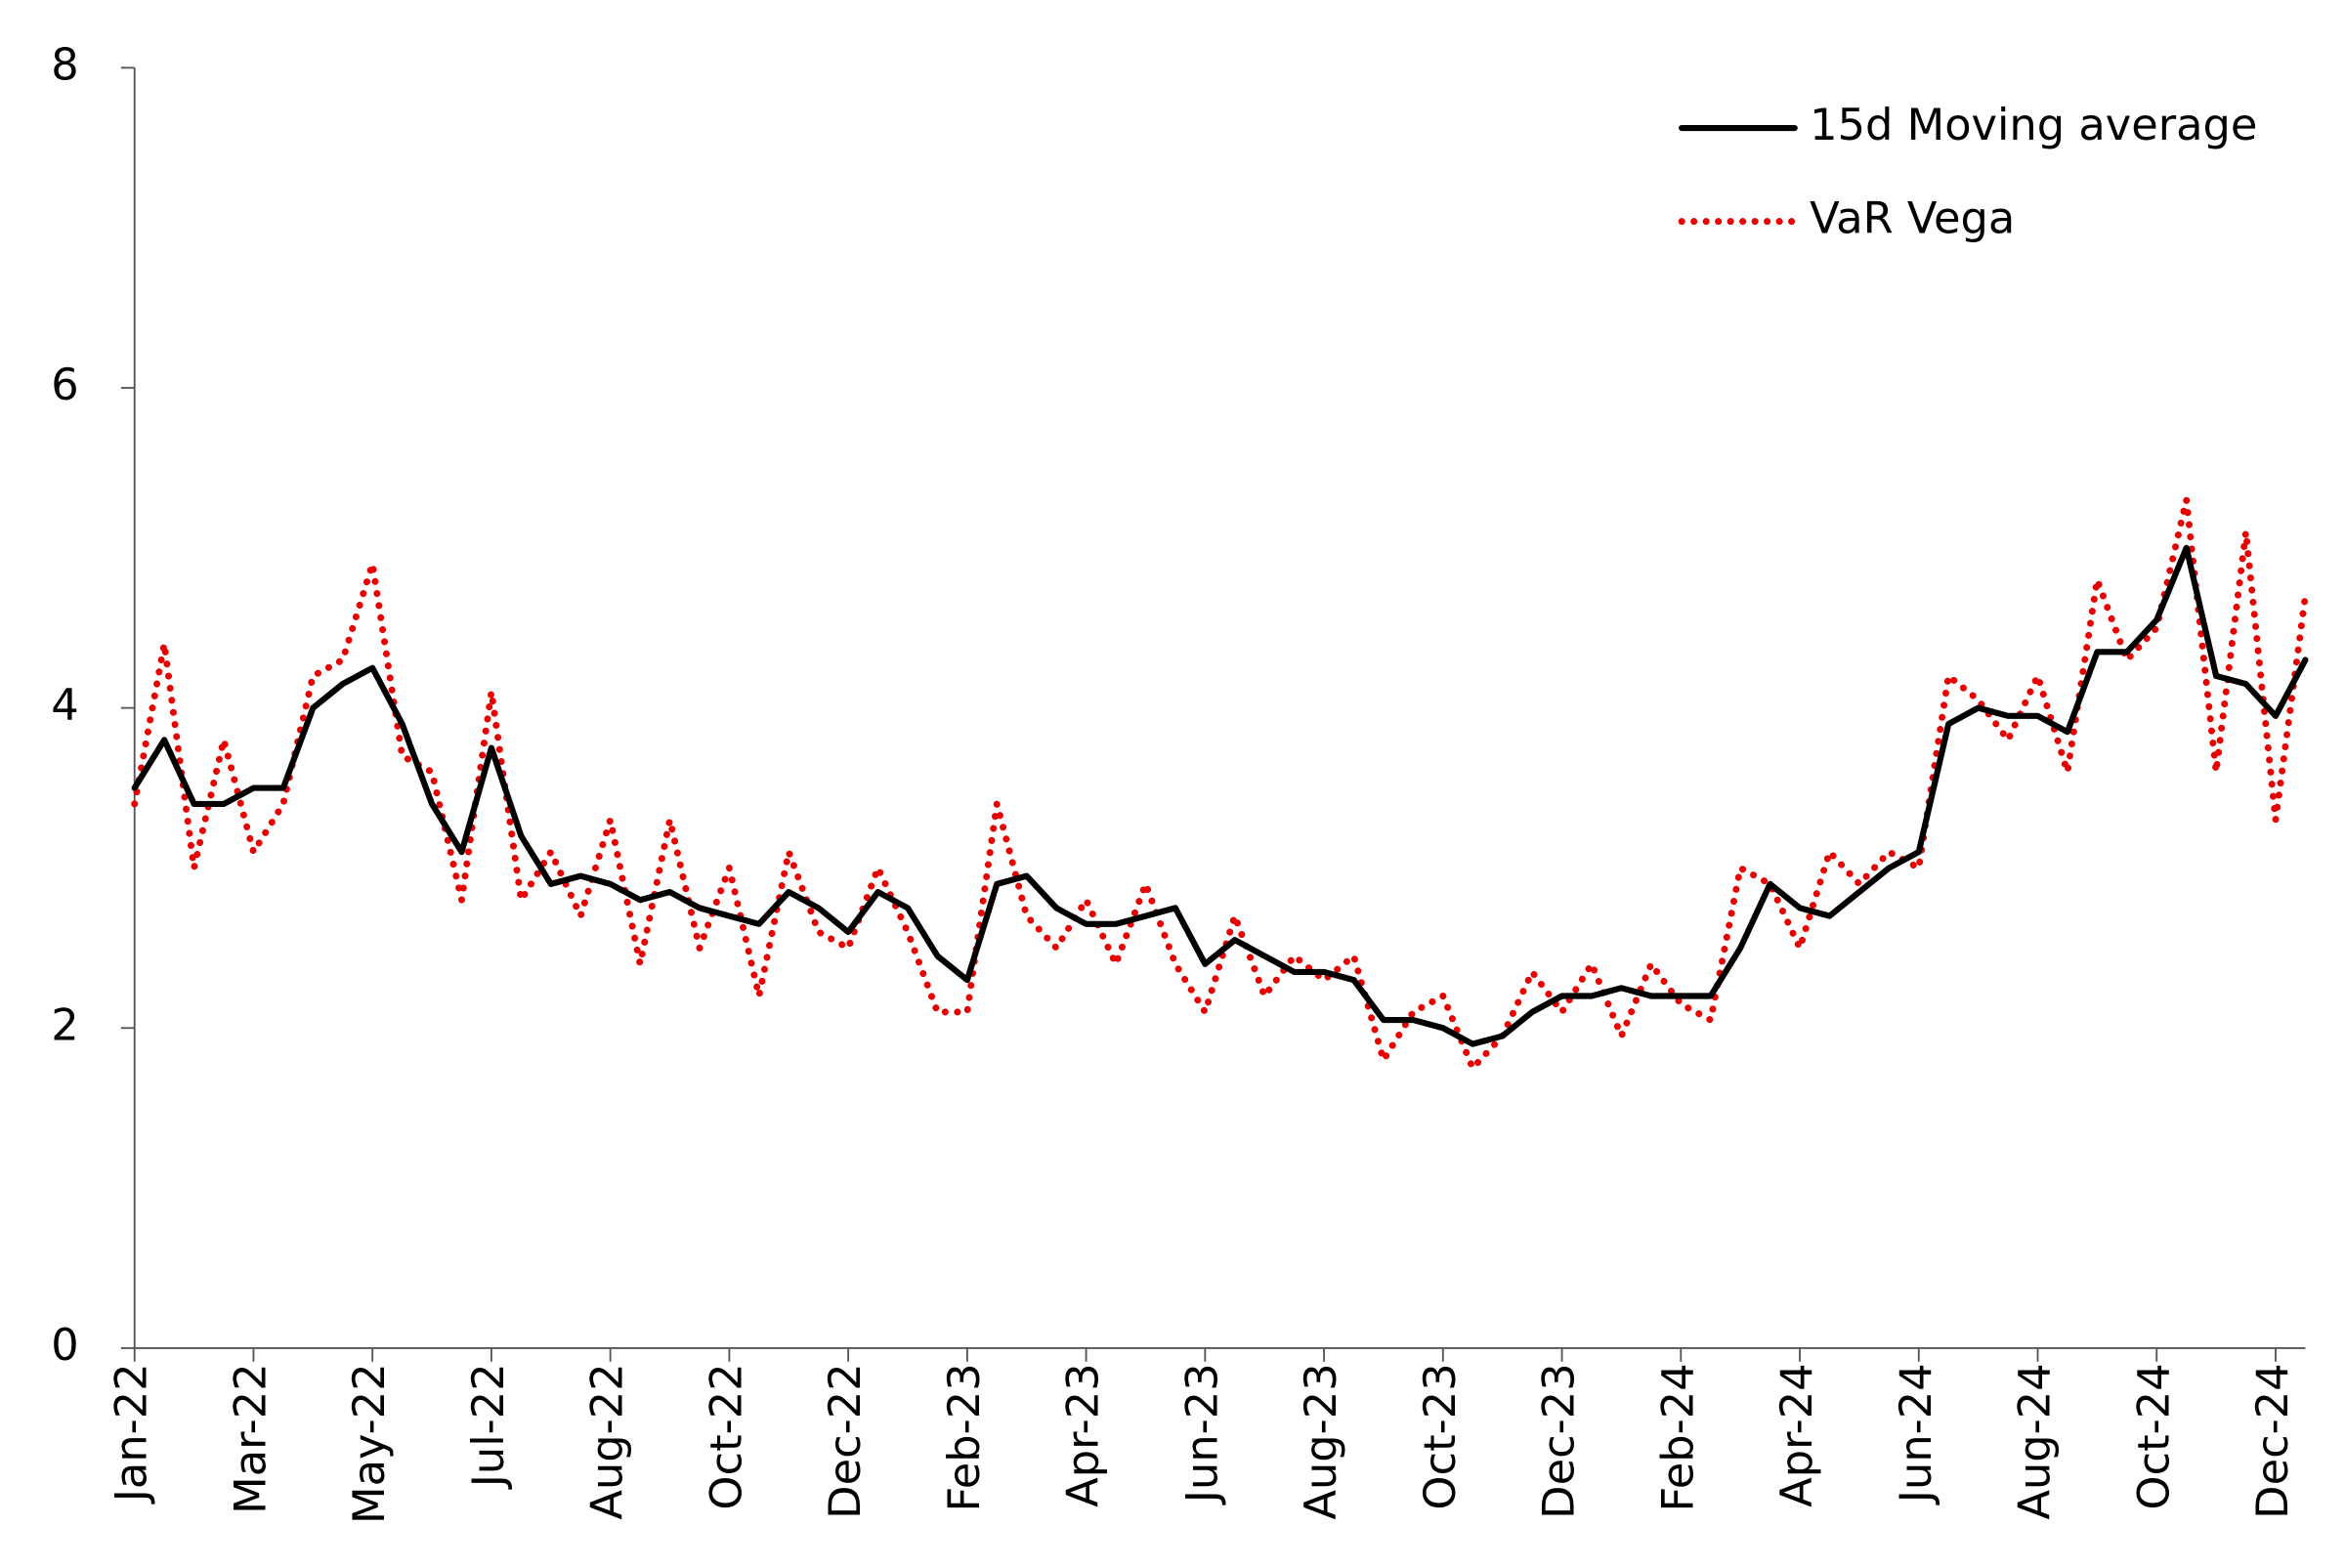  I want to click on x-tick-label: Apr-24, so click(1796, 1435).